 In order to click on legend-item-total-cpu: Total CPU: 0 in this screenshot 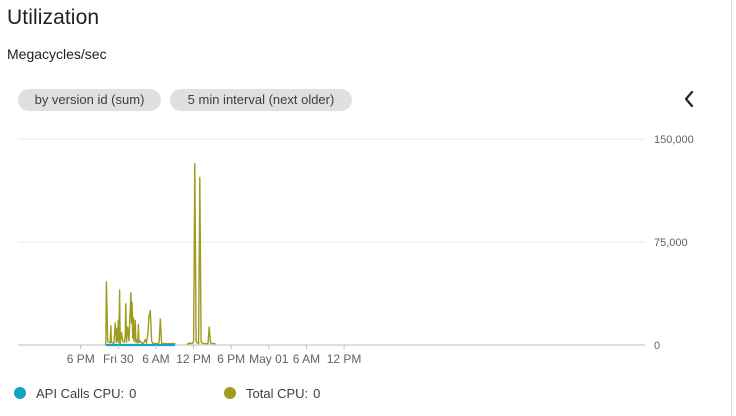, I will do `click(272, 393)`.